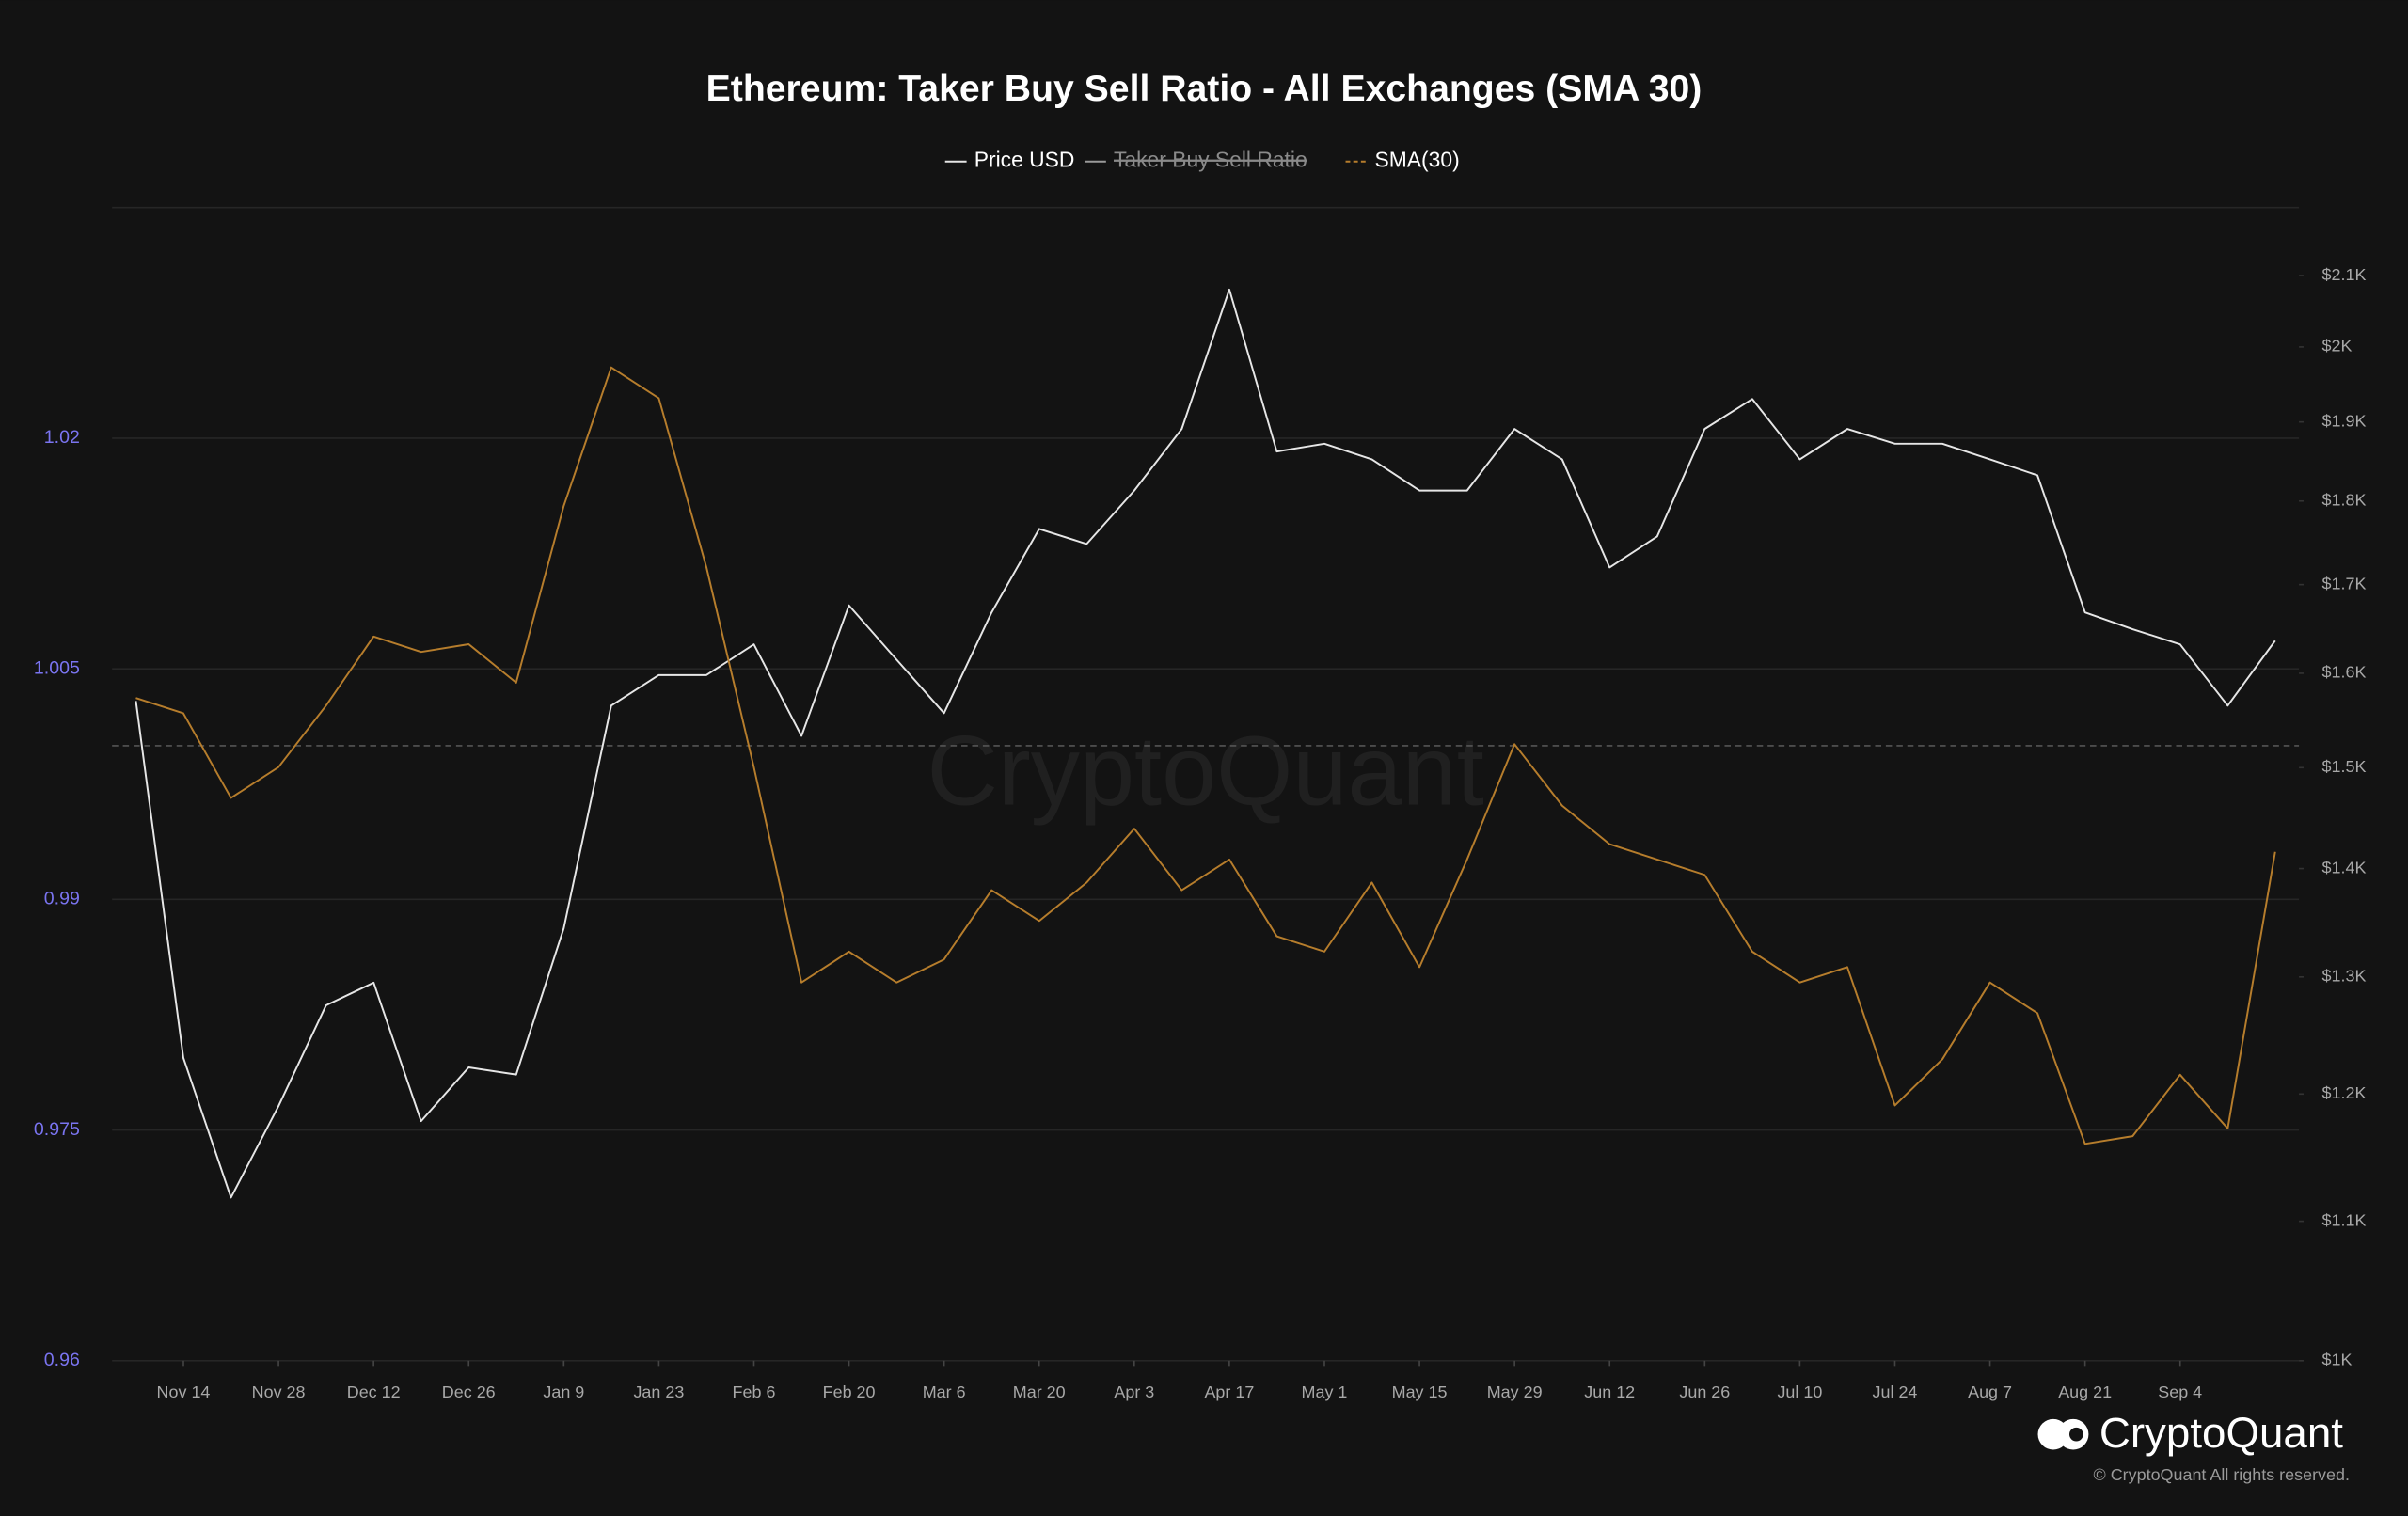  Describe the element at coordinates (2345, 977) in the screenshot. I see `y2-tick-label: $1.3K` at that location.